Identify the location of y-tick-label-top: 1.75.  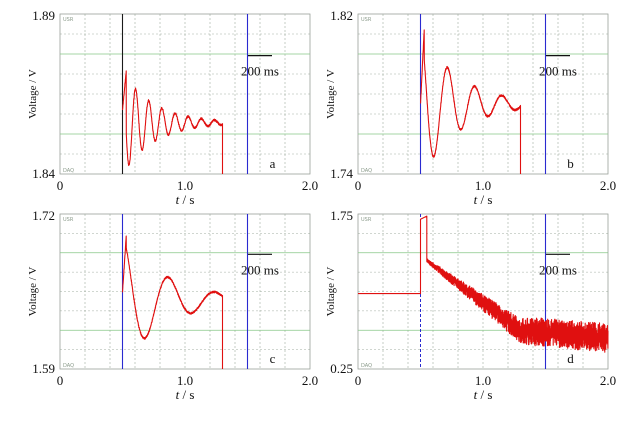
(341, 215).